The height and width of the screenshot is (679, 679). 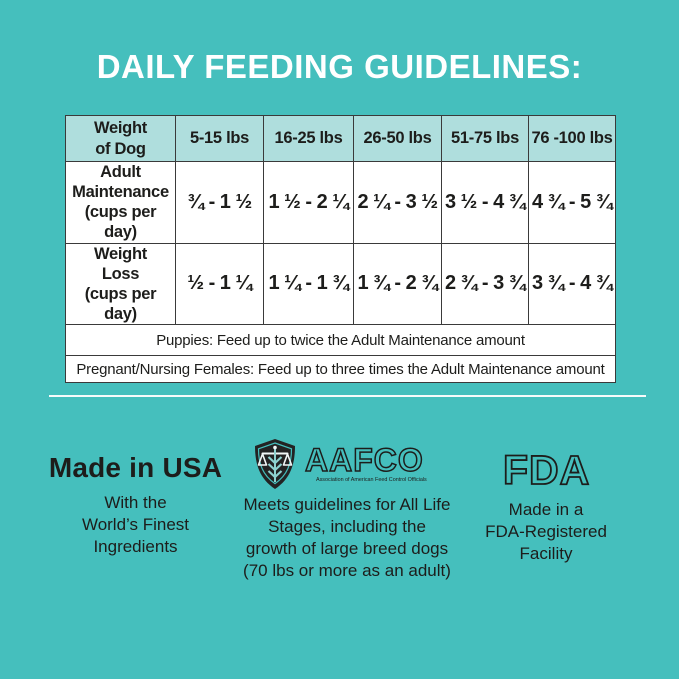 What do you see at coordinates (397, 283) in the screenshot?
I see `table-cell: 1 ¾ - 2 ¾` at bounding box center [397, 283].